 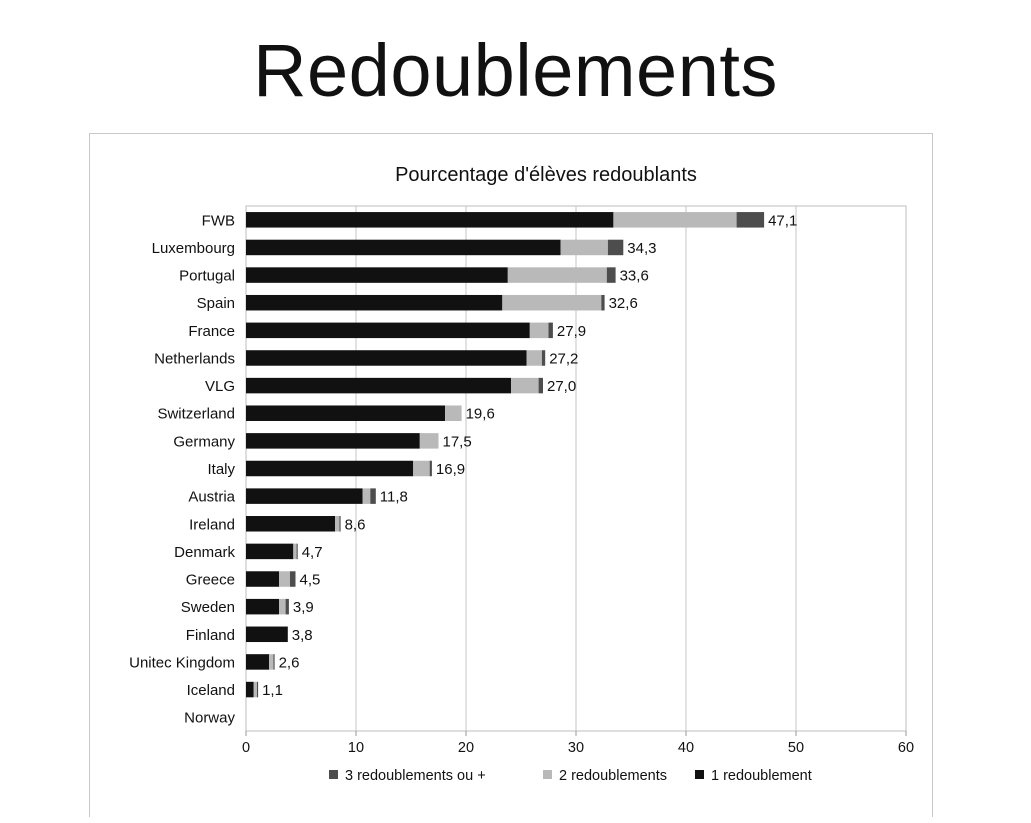 What do you see at coordinates (561, 386) in the screenshot?
I see `total-label: 27,0` at bounding box center [561, 386].